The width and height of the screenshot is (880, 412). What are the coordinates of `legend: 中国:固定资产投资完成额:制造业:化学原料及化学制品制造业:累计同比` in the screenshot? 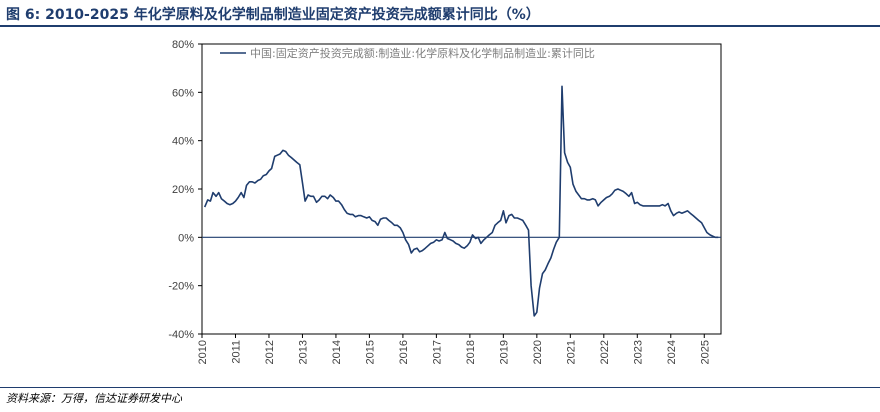 It's located at (407, 53).